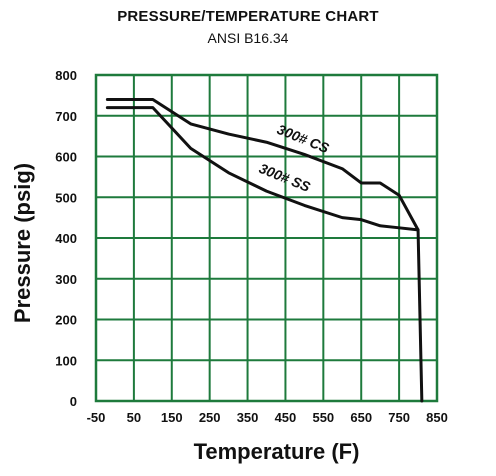 Image resolution: width=496 pixels, height=476 pixels. What do you see at coordinates (134, 417) in the screenshot?
I see `x-tick-label-1: 50` at bounding box center [134, 417].